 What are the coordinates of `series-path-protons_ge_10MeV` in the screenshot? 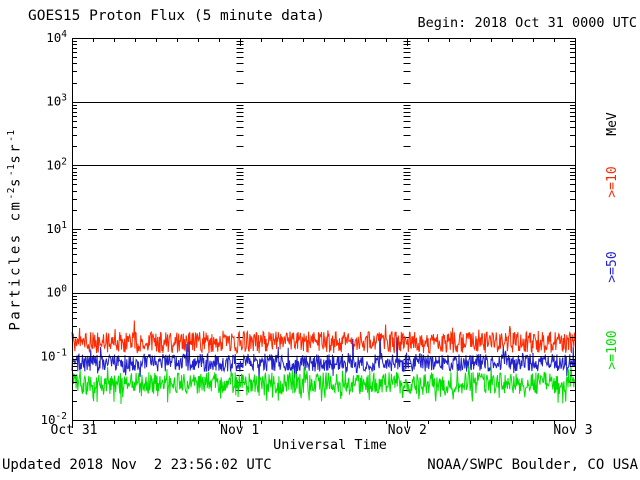 It's located at (323, 337).